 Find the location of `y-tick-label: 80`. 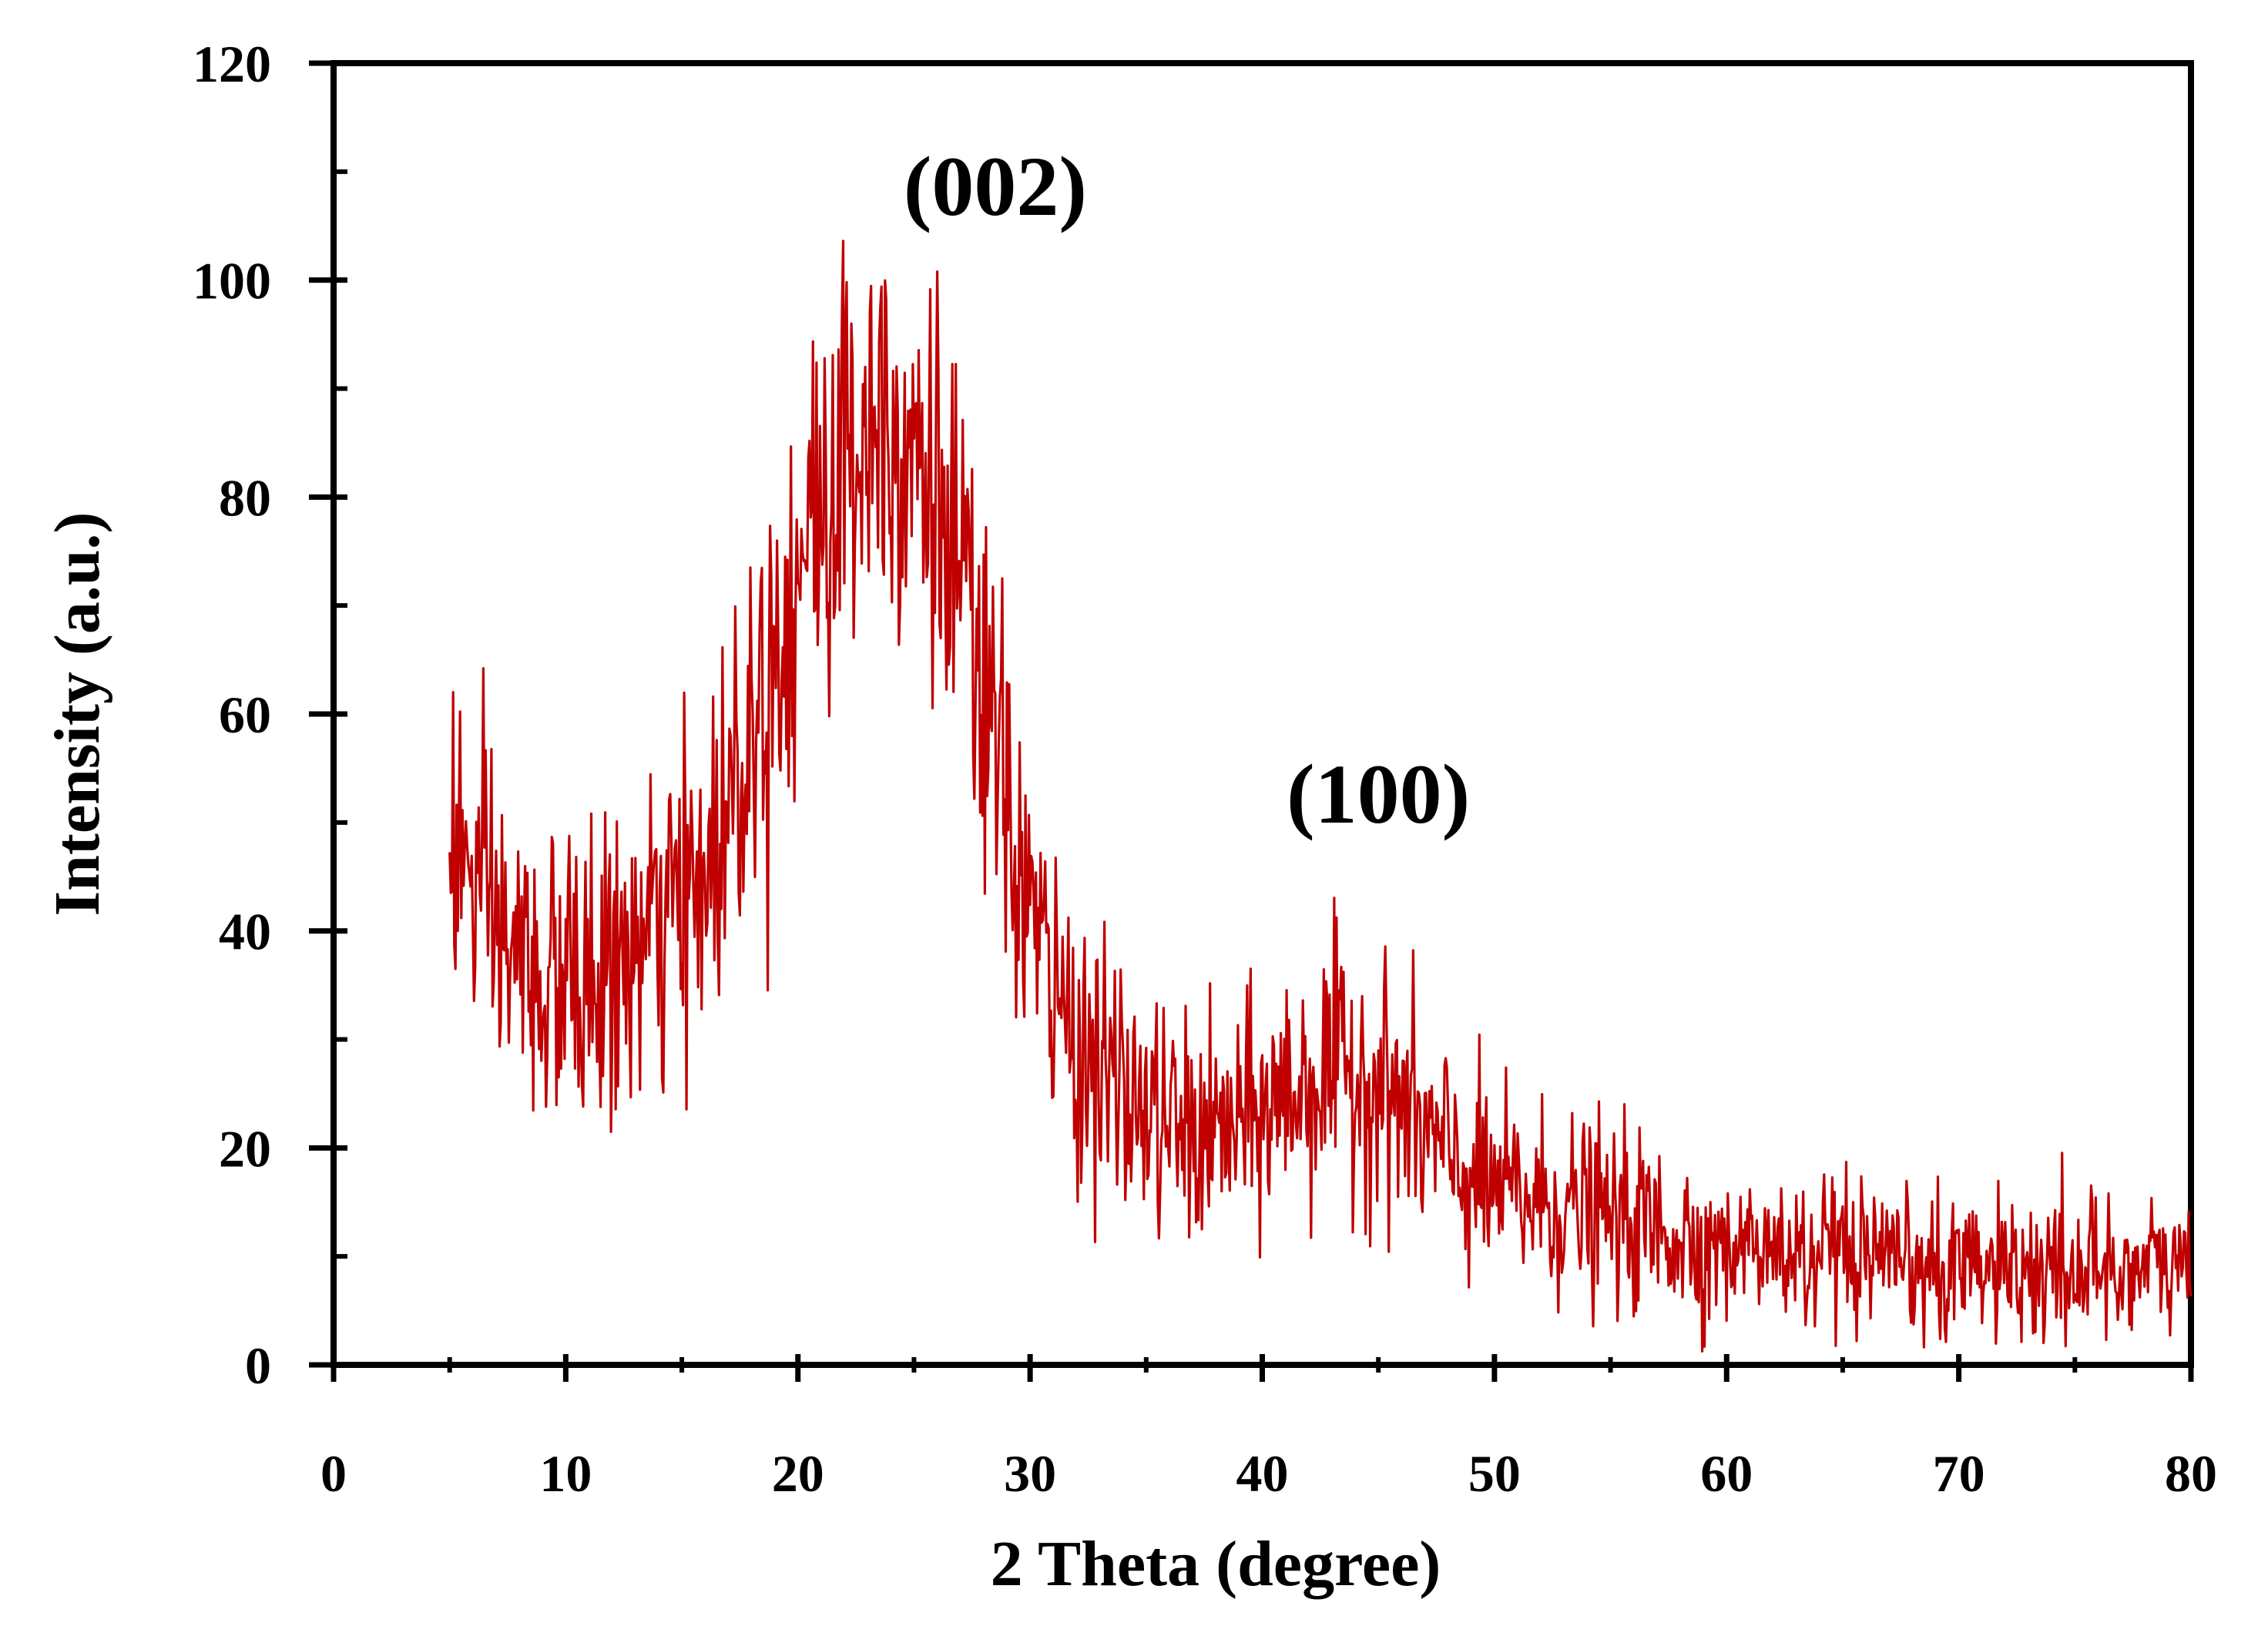

y-tick-label: 80 is located at coordinates (245, 497).